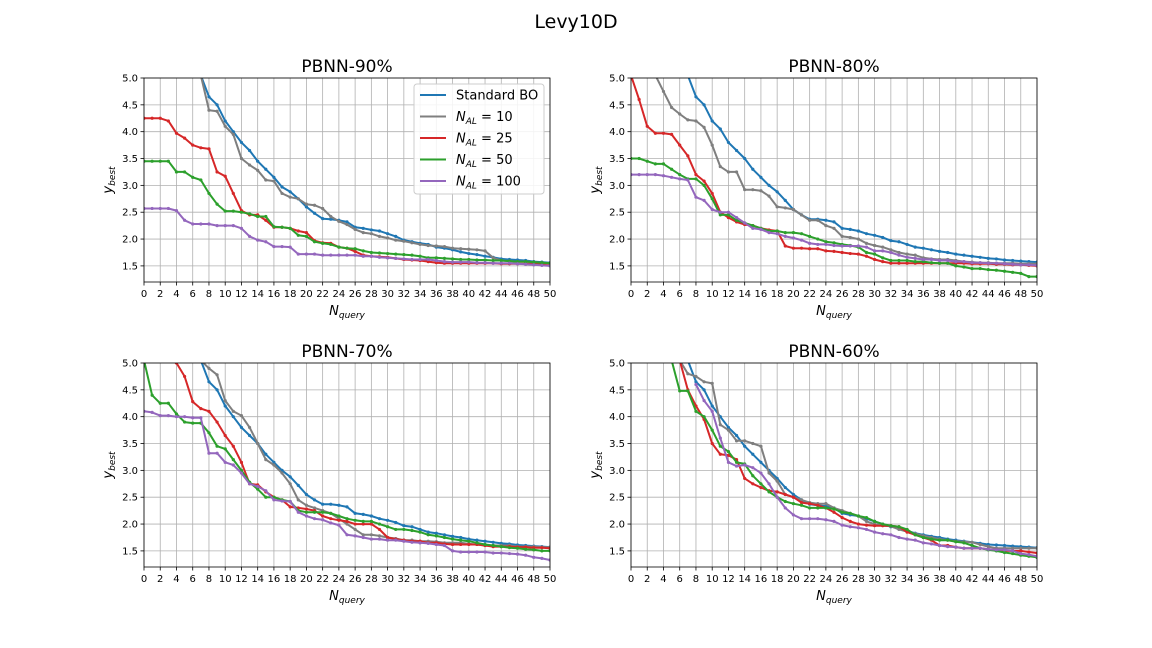  What do you see at coordinates (596, 180) in the screenshot?
I see `y-axis-label: ybest` at bounding box center [596, 180].